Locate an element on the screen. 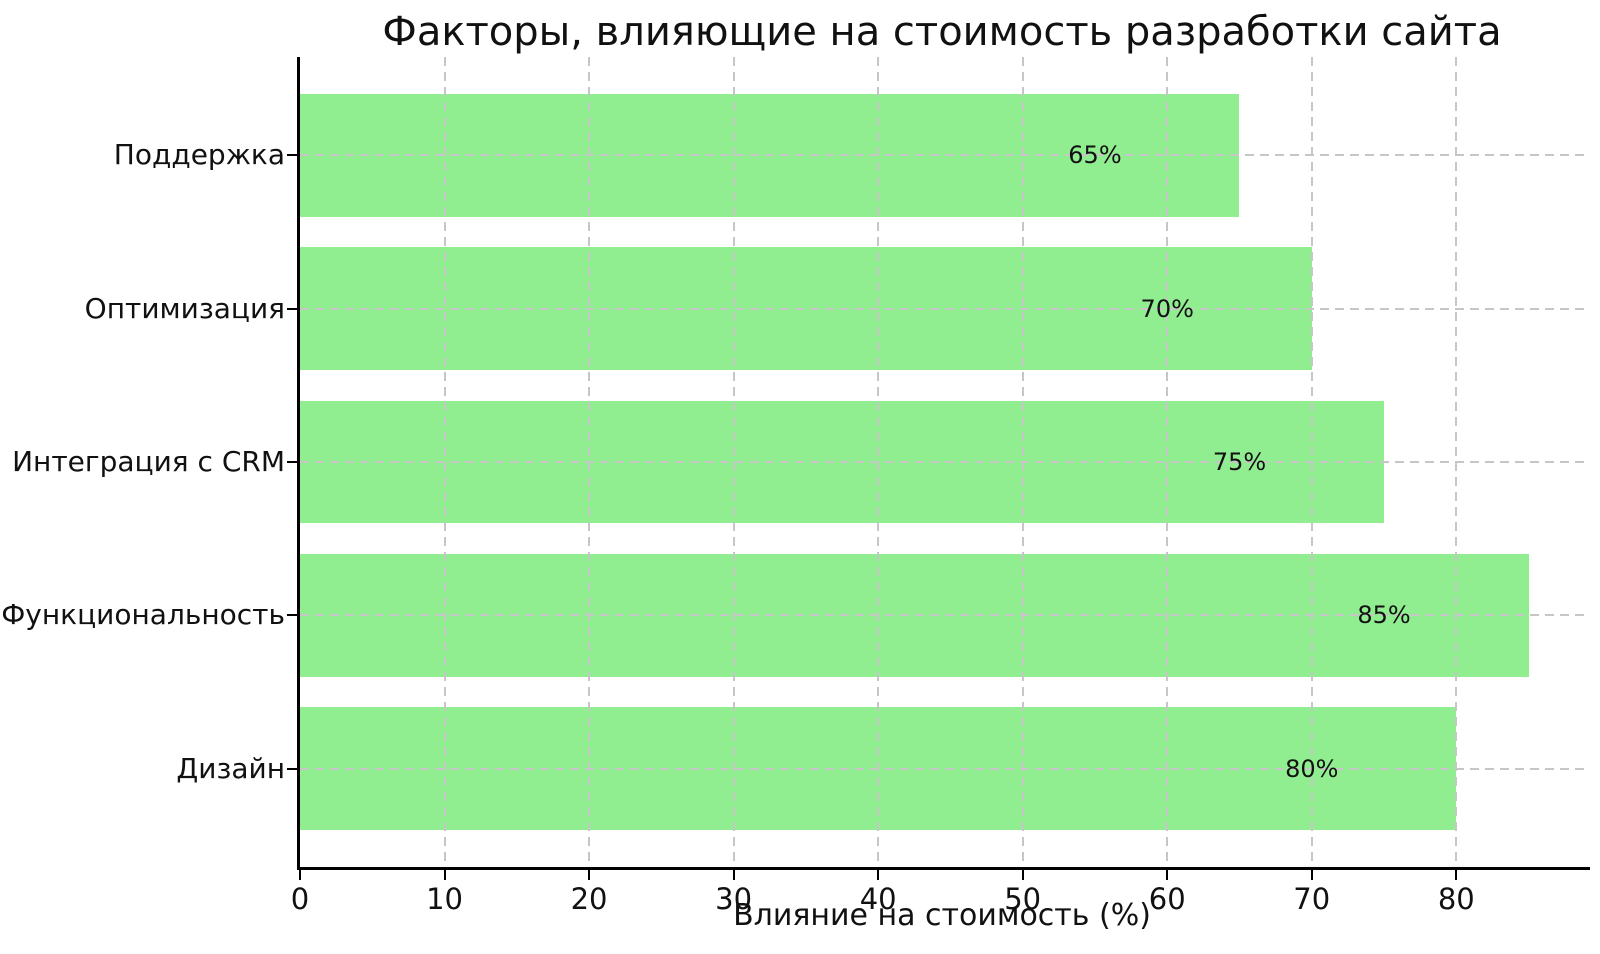 Image resolution: width=1600 pixels, height=954 pixels. x-tick-label: 0 is located at coordinates (300, 899).